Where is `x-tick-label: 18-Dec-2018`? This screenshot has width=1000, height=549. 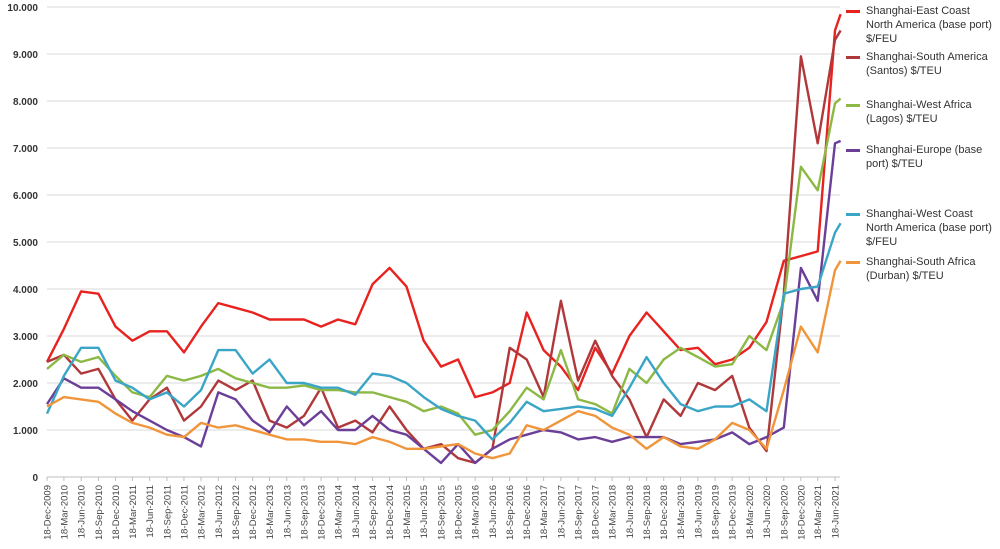 x-tick-label: 18-Dec-2018 is located at coordinates (664, 512).